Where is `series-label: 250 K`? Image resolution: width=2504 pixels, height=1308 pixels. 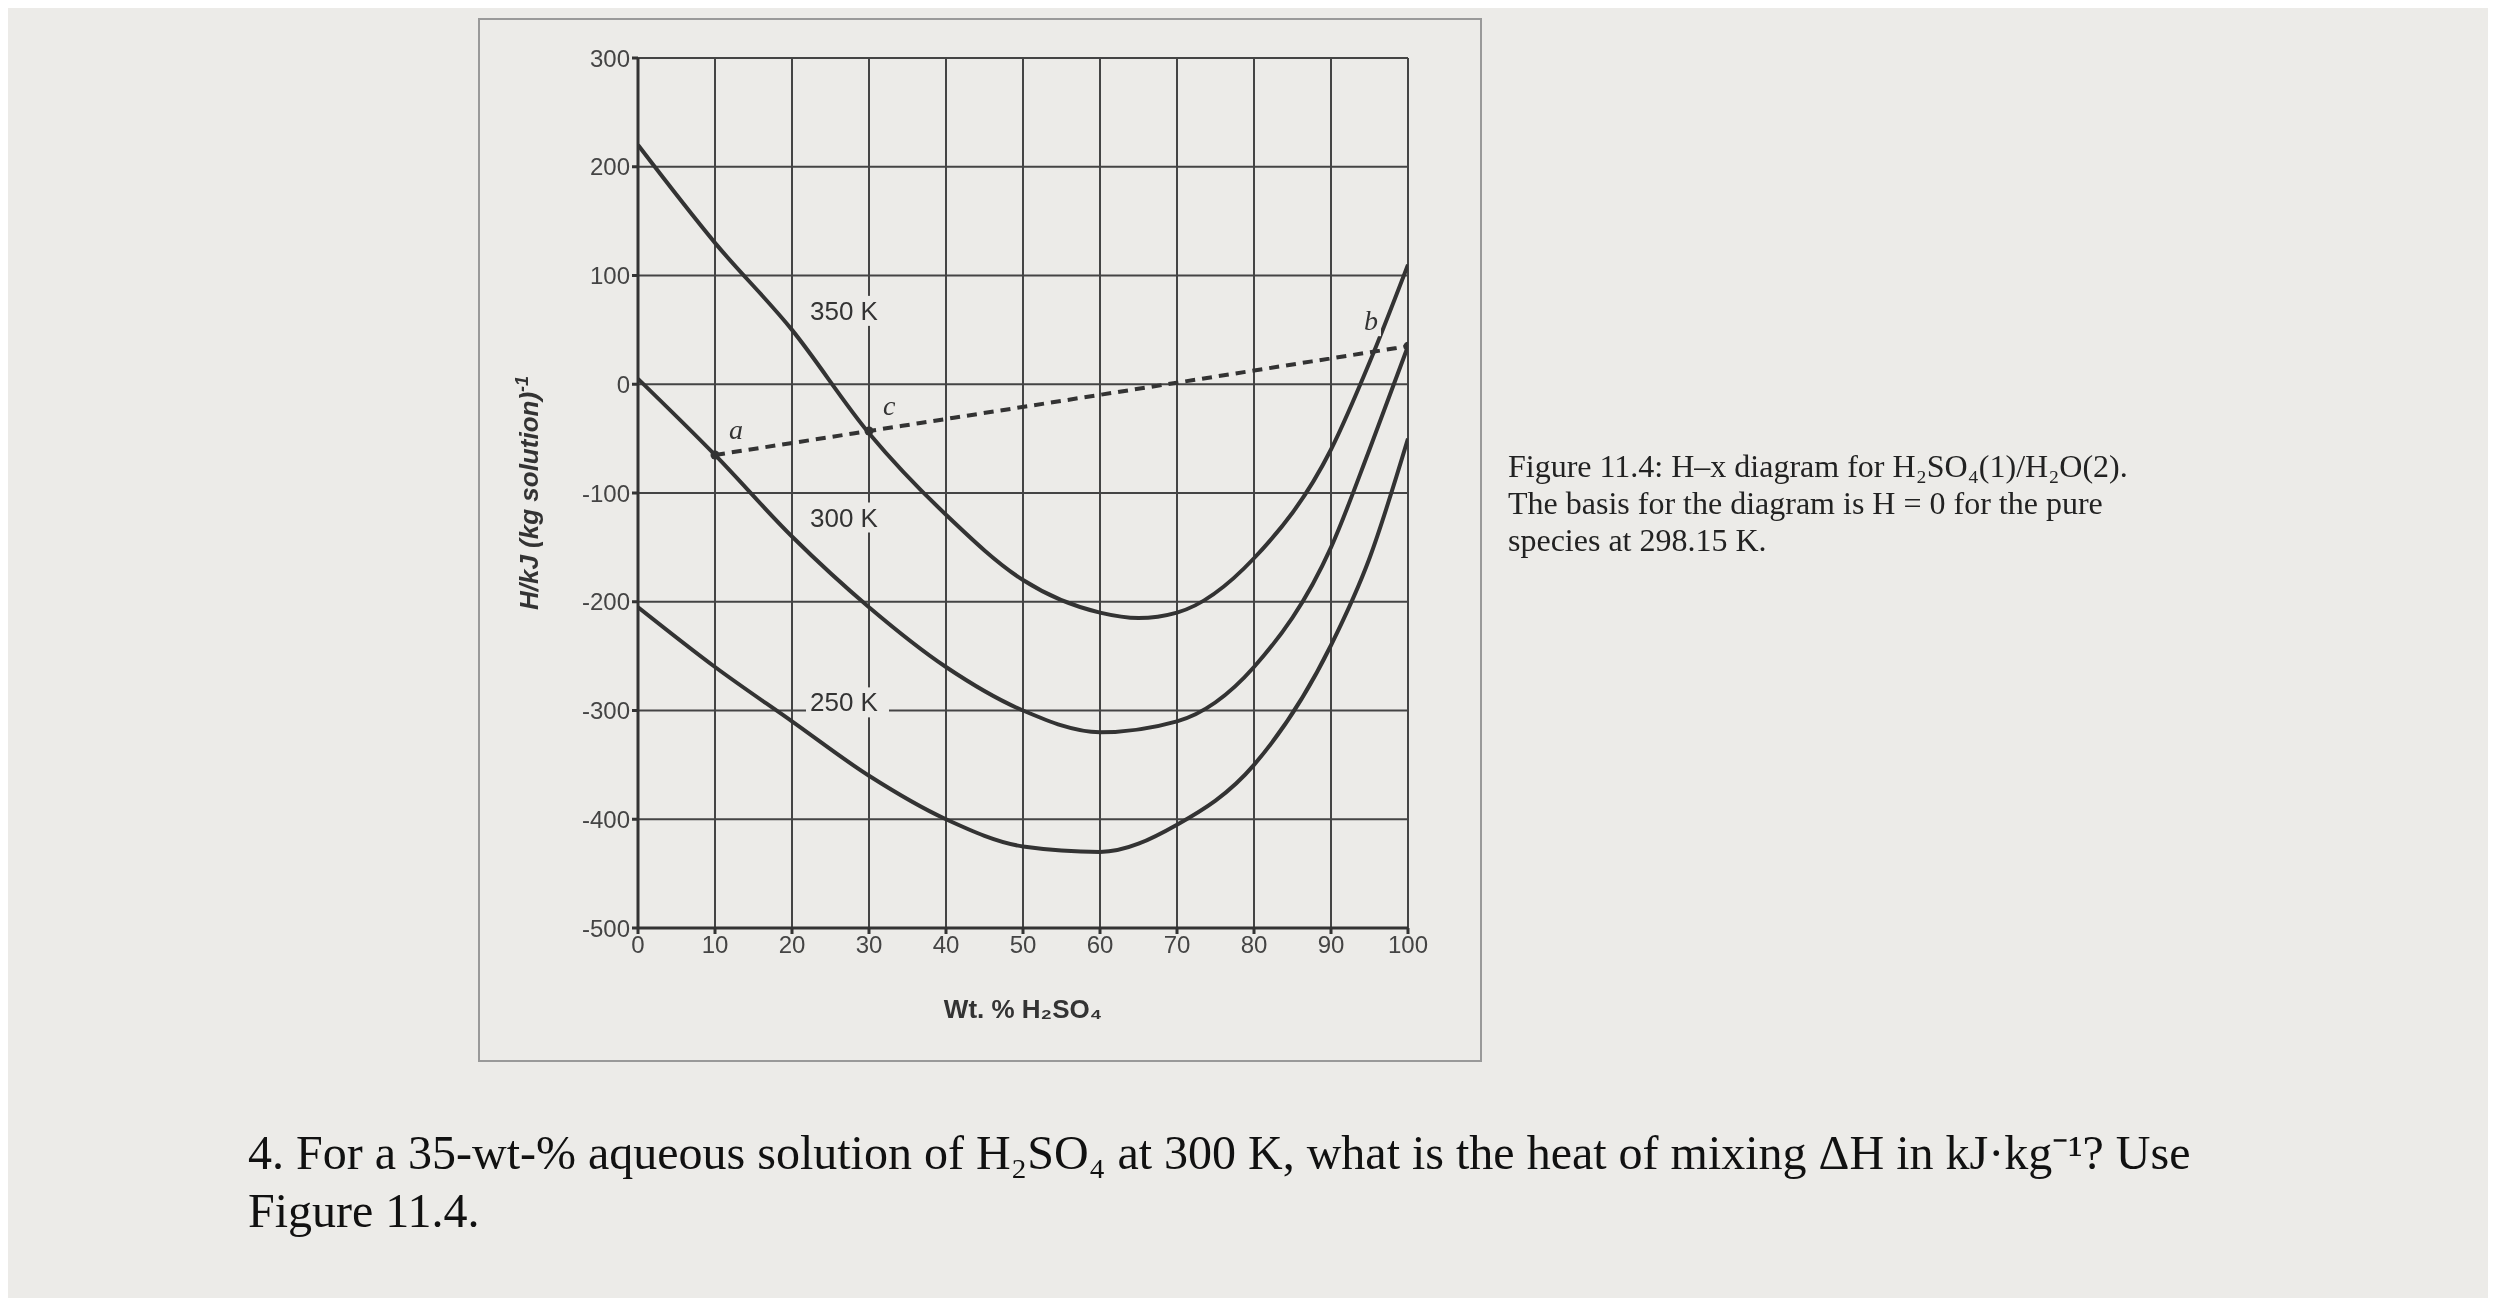
series-label: 250 K is located at coordinates (844, 702).